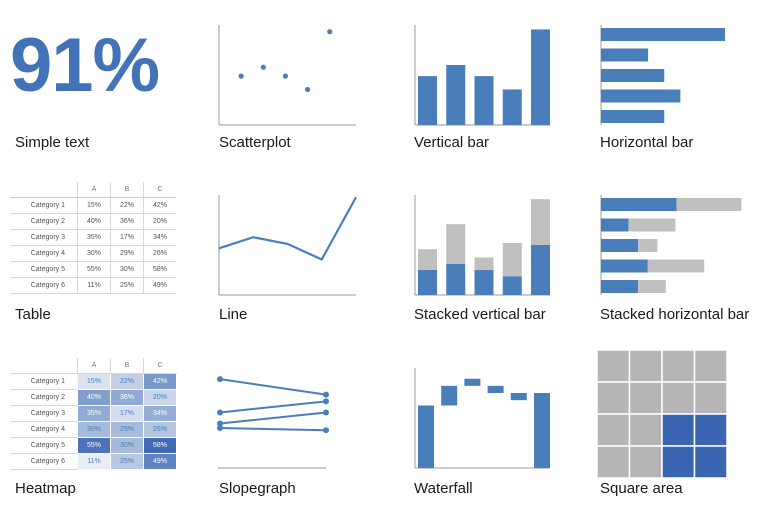 The width and height of the screenshot is (776, 514). Describe the element at coordinates (127, 285) in the screenshot. I see `table-cell: 25%` at that location.